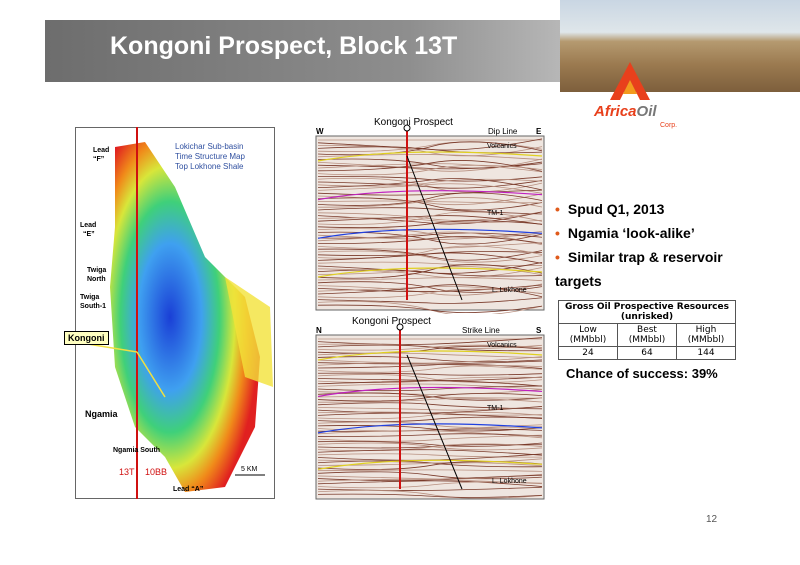 The height and width of the screenshot is (565, 800). Describe the element at coordinates (481, 330) in the screenshot. I see `section-name: Strike Line` at that location.